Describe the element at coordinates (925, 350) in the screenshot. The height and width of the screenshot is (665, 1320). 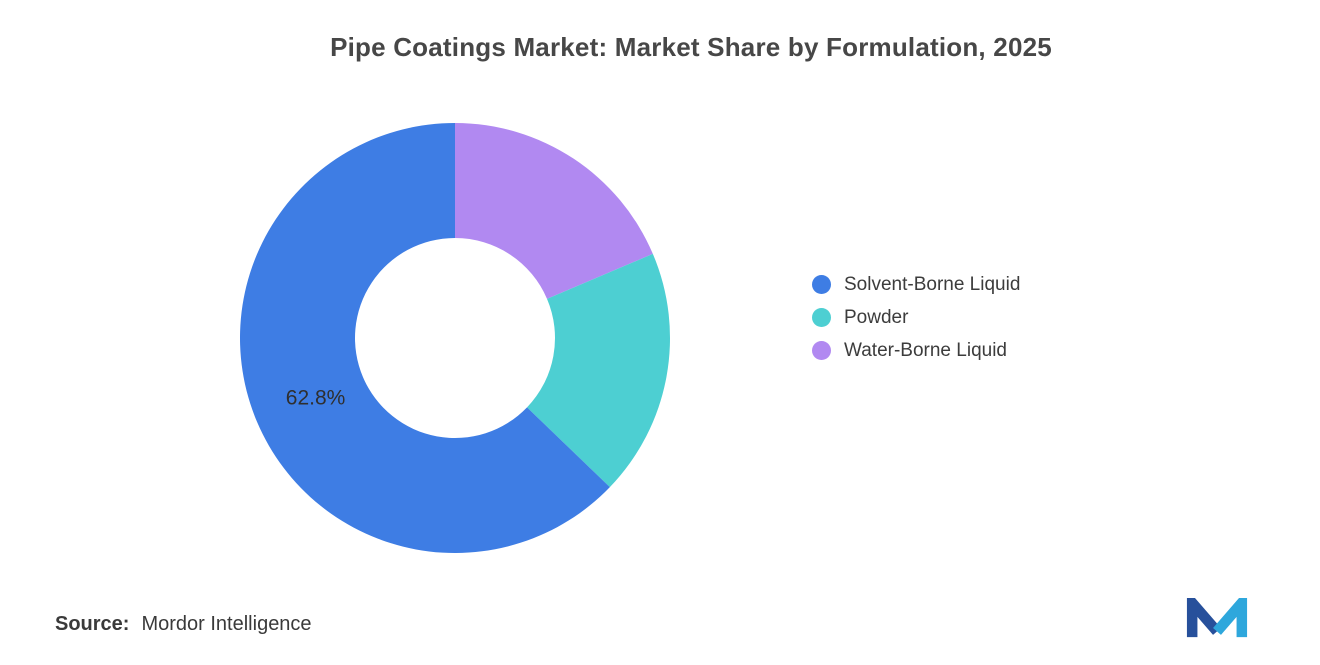
I see `legend-label: Water-Borne Liquid` at that location.